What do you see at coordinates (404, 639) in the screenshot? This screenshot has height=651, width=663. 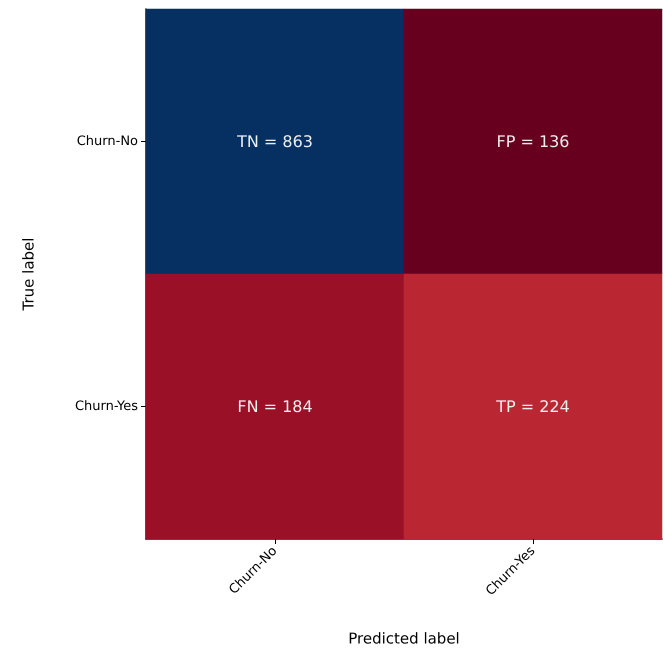 I see `x-axis-title: Predicted label` at bounding box center [404, 639].